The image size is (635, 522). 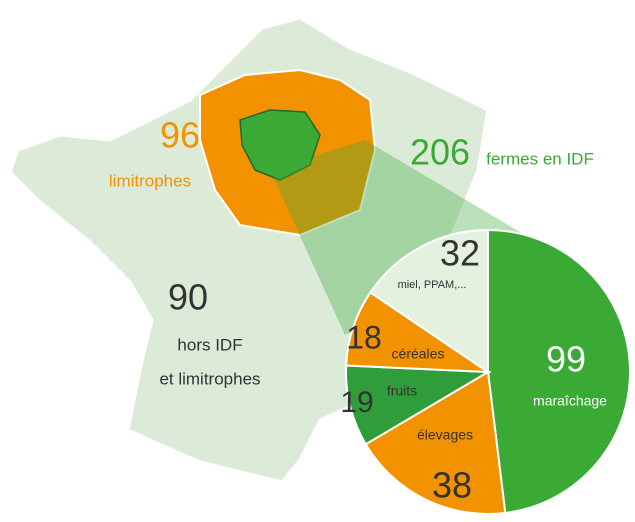 I want to click on slice-value: 18, so click(x=364, y=337).